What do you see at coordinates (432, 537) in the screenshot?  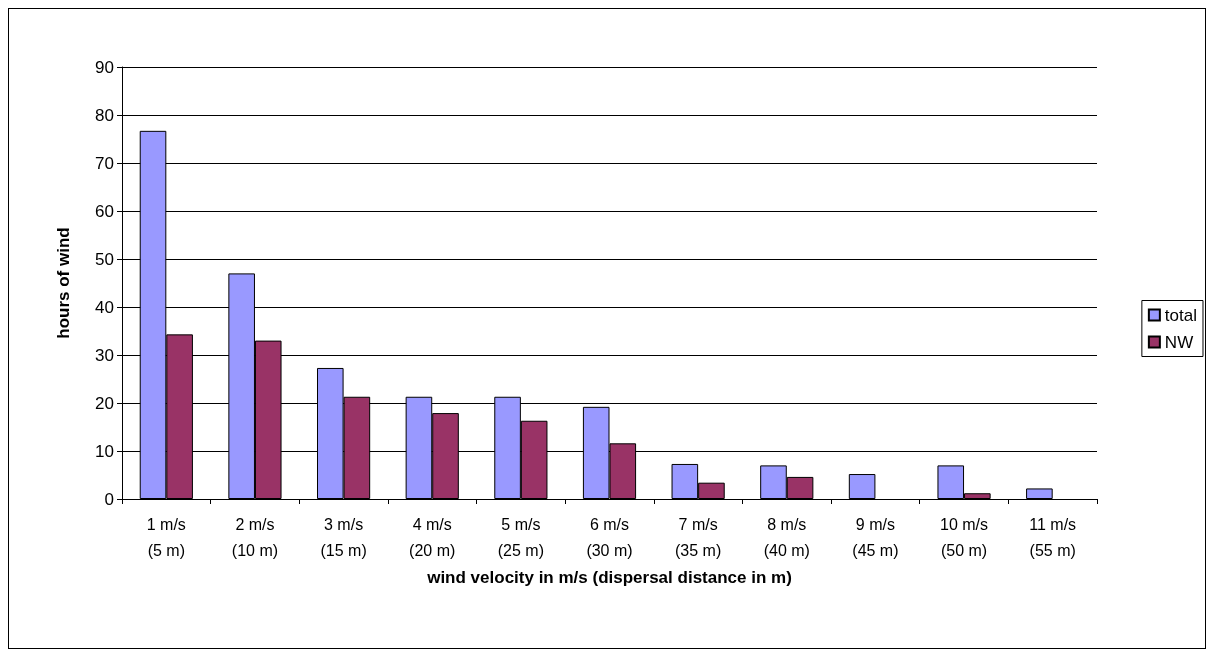 I see `x-tick-label: 4 m/s (20 m)` at bounding box center [432, 537].